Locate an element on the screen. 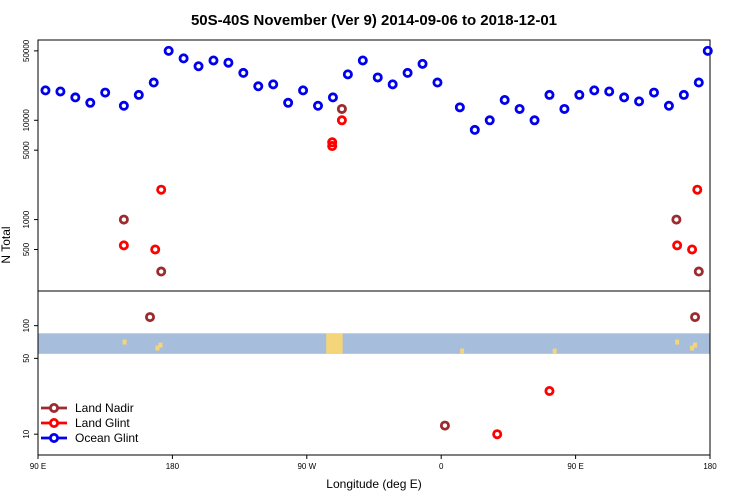 This screenshot has height=500, width=750. upper-y-tick-label: 50000 is located at coordinates (26, 50).